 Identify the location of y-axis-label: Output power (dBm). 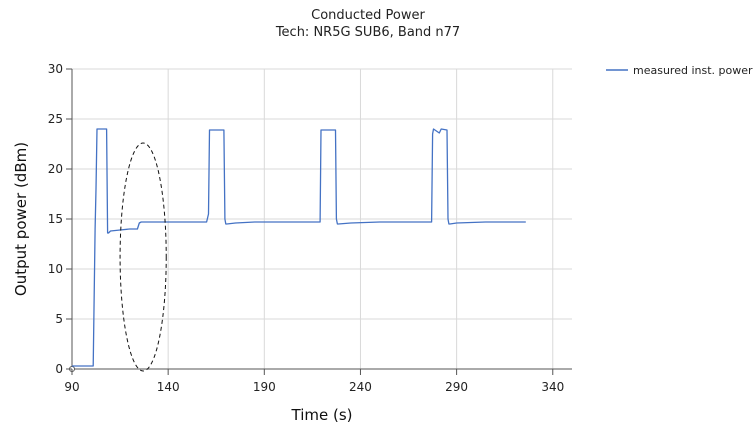
(21, 219).